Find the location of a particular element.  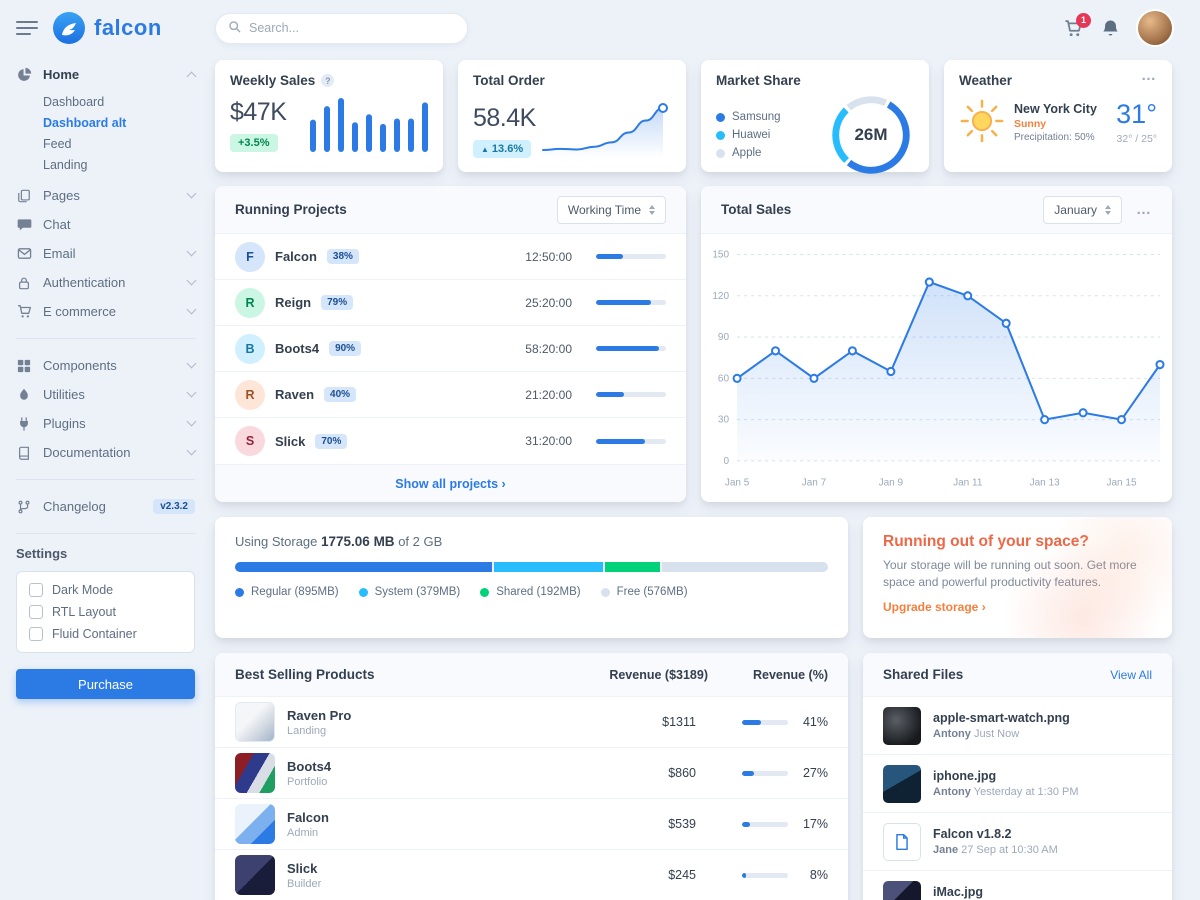

storage-segment is located at coordinates (745, 567).